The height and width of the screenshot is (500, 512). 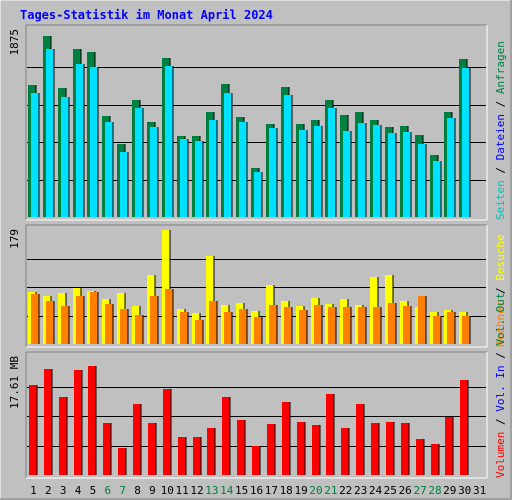 What do you see at coordinates (434, 490) in the screenshot?
I see `x-tick-label-28: 28` at bounding box center [434, 490].